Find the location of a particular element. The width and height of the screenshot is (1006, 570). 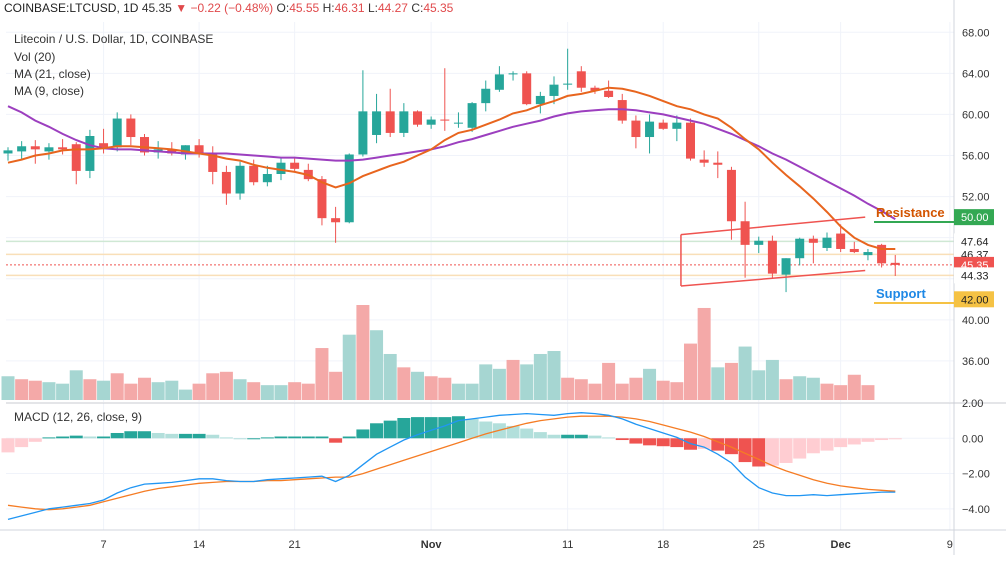

macd-signal-line is located at coordinates (451, 463).